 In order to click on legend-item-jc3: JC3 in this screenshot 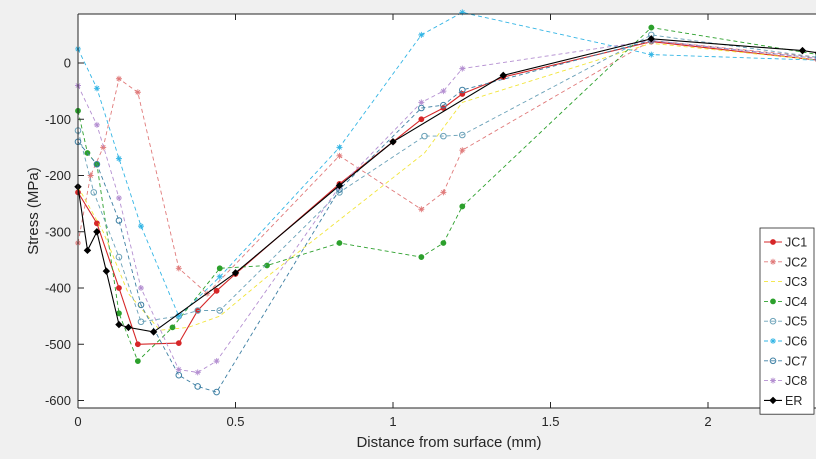, I will do `click(785, 282)`.